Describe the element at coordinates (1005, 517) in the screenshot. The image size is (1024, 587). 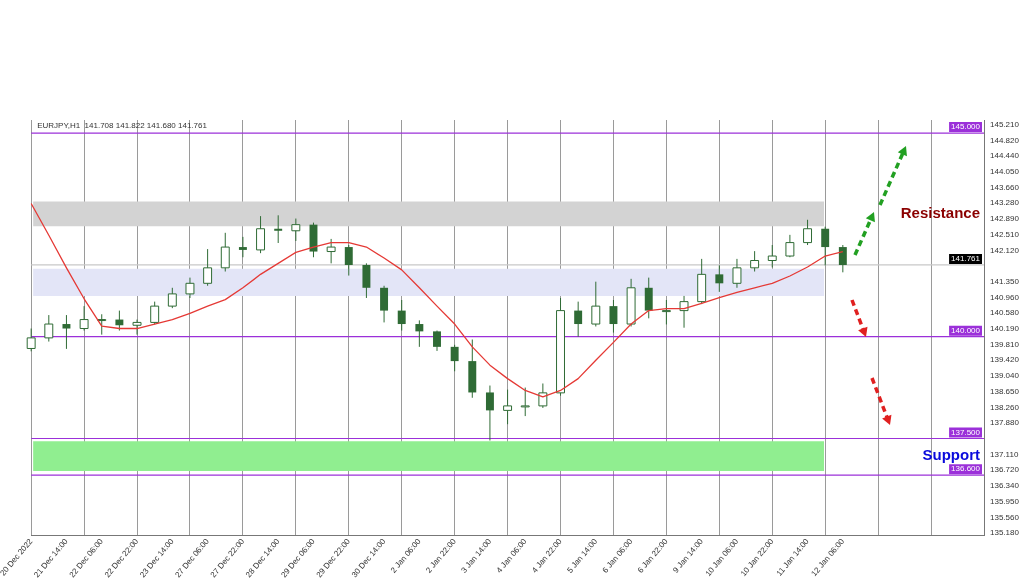
I see `y-tick-label: 135.560` at that location.